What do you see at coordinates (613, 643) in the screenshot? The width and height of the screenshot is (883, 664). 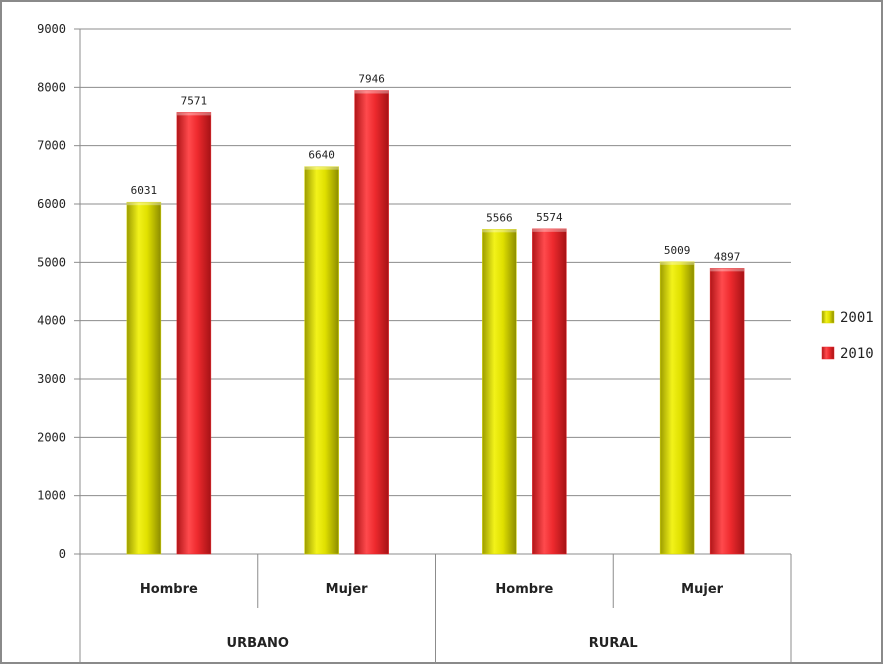 I see `group-label: RURAL` at bounding box center [613, 643].